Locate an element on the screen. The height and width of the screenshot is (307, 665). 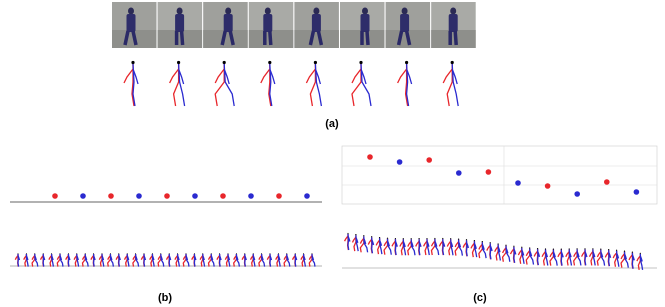
plot-frame is located at coordinates (499, 175).